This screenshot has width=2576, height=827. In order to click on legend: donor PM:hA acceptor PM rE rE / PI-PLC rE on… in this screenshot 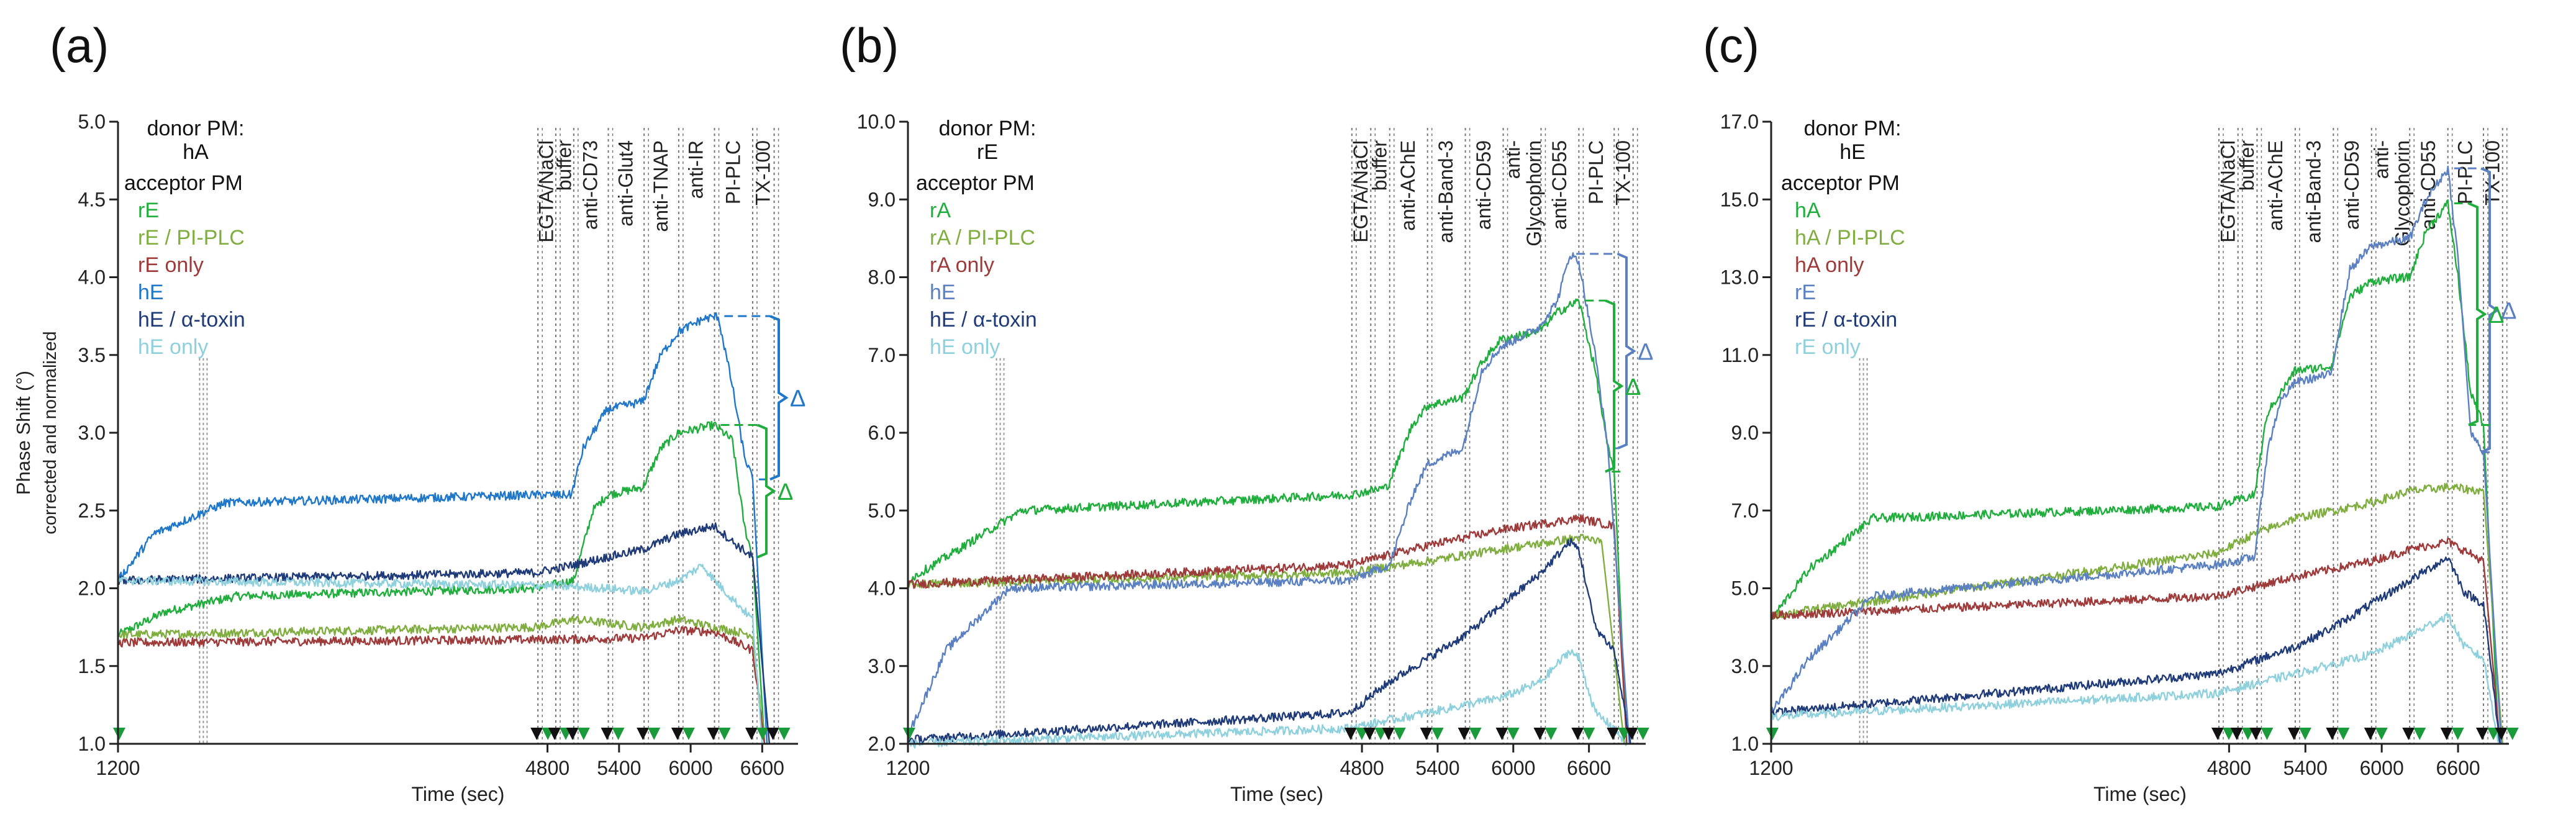, I will do `click(184, 238)`.